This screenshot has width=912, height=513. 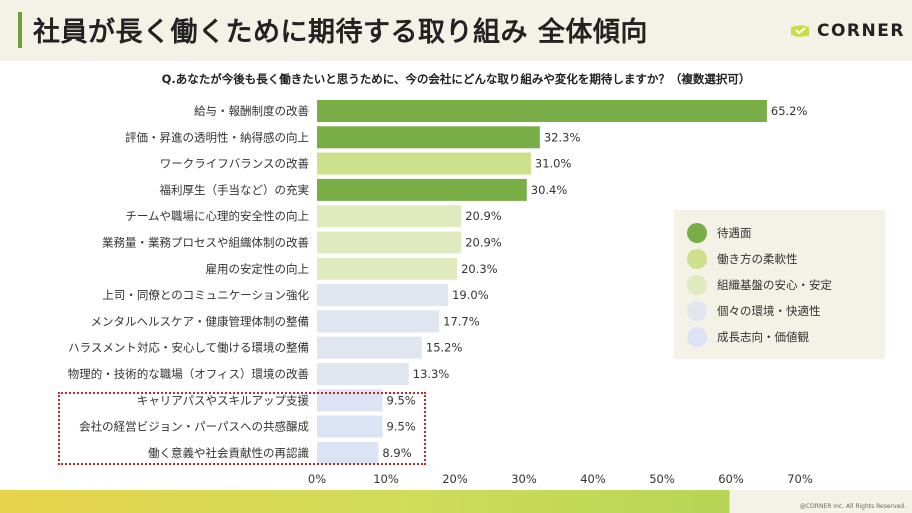 What do you see at coordinates (396, 453) in the screenshot?
I see `data-label: 8.9%` at bounding box center [396, 453].